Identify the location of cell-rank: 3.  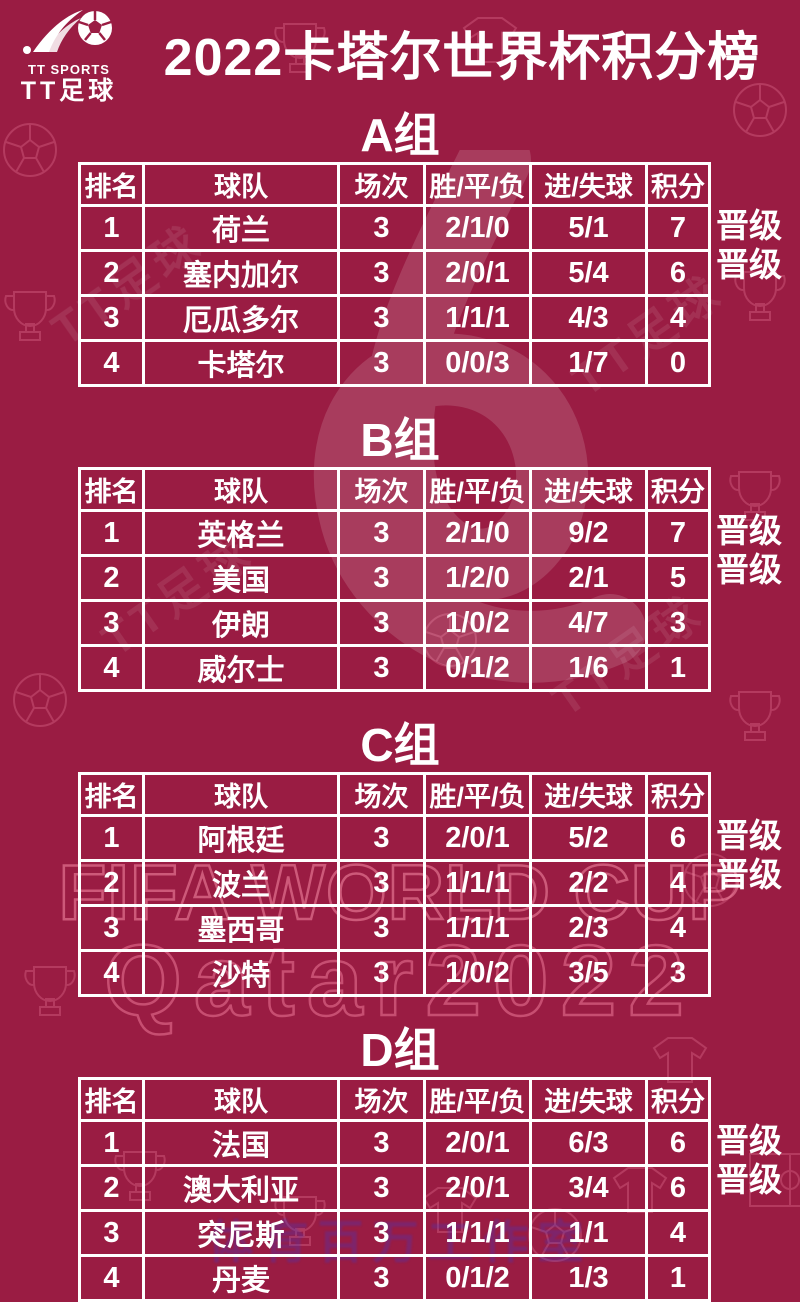
(111, 318).